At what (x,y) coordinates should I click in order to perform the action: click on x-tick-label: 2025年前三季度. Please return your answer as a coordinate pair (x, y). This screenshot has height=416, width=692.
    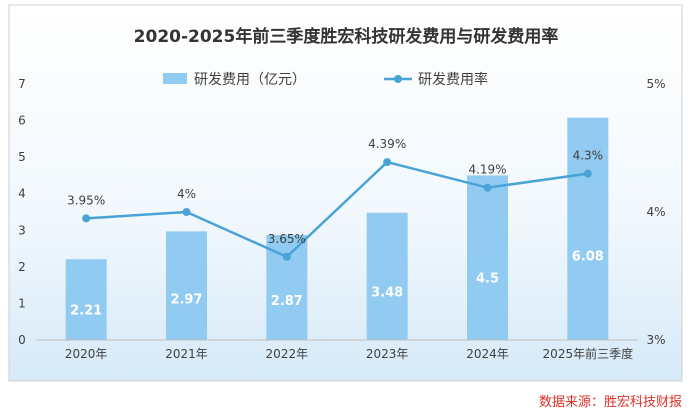
    Looking at the image, I should click on (588, 353).